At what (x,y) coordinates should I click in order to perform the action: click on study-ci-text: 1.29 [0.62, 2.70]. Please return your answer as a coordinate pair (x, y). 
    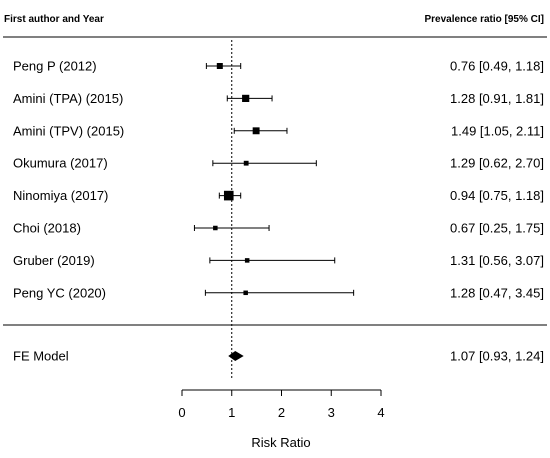
    Looking at the image, I should click on (497, 163).